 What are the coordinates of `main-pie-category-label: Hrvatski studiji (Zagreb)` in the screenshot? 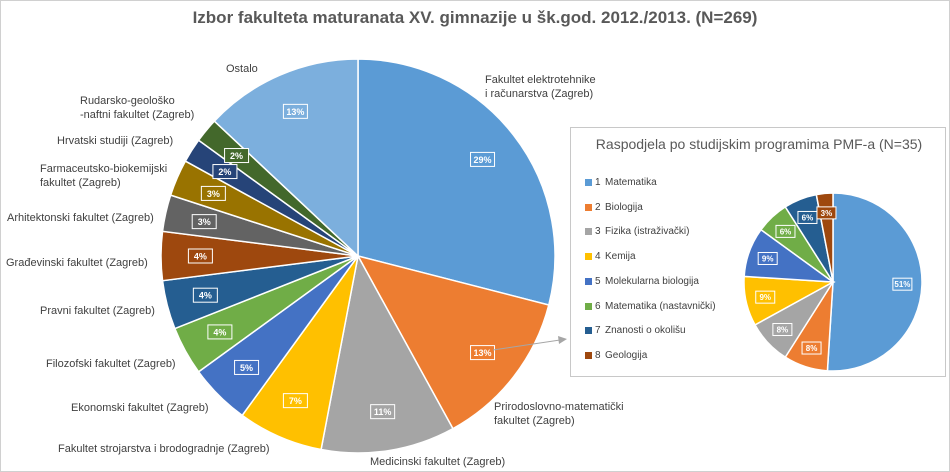 It's located at (115, 141).